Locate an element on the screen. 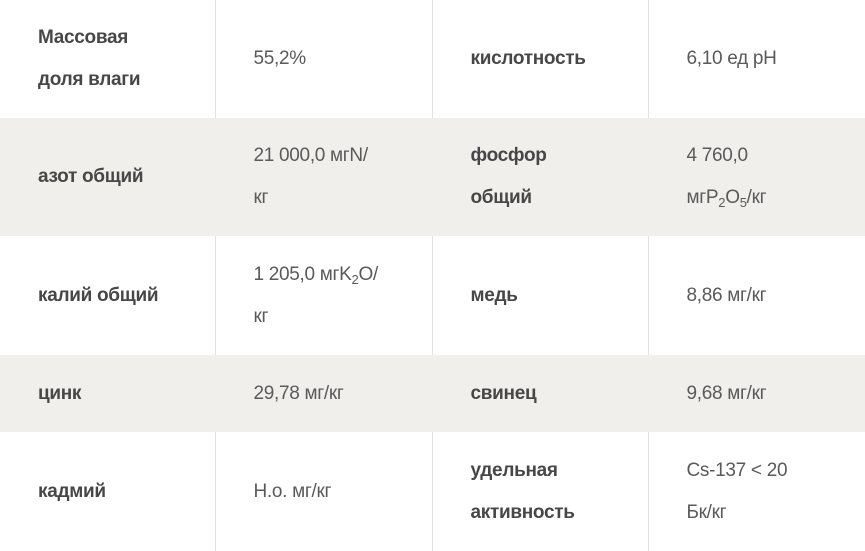  parameter-label: калий общий is located at coordinates (98, 295).